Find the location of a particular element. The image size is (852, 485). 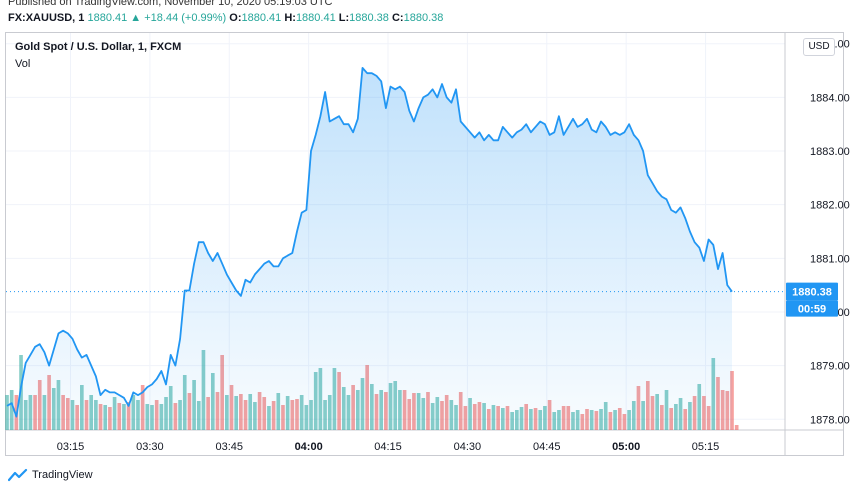

y-tick-label: 1878.00 is located at coordinates (830, 420).